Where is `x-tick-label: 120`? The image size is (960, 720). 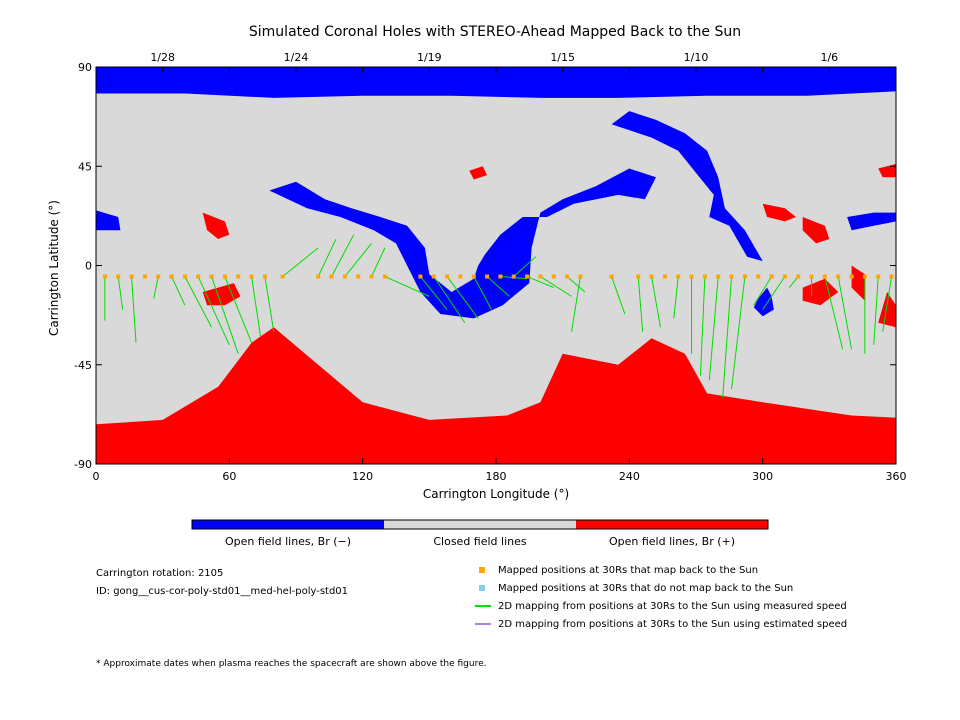 x-tick-label: 120 is located at coordinates (362, 476).